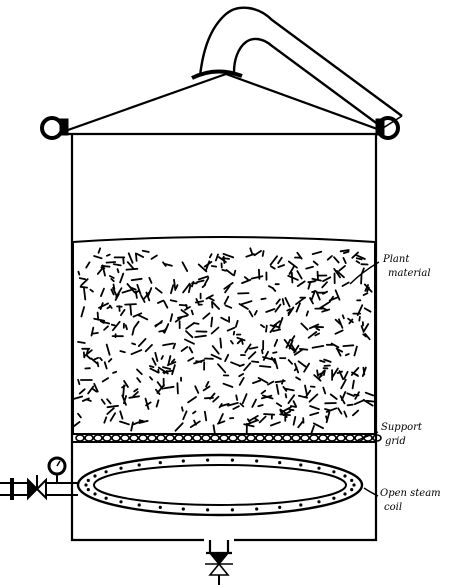 This screenshot has width=449, height=585. What do you see at coordinates (227, 438) in the screenshot?
I see `support-grid` at bounding box center [227, 438].